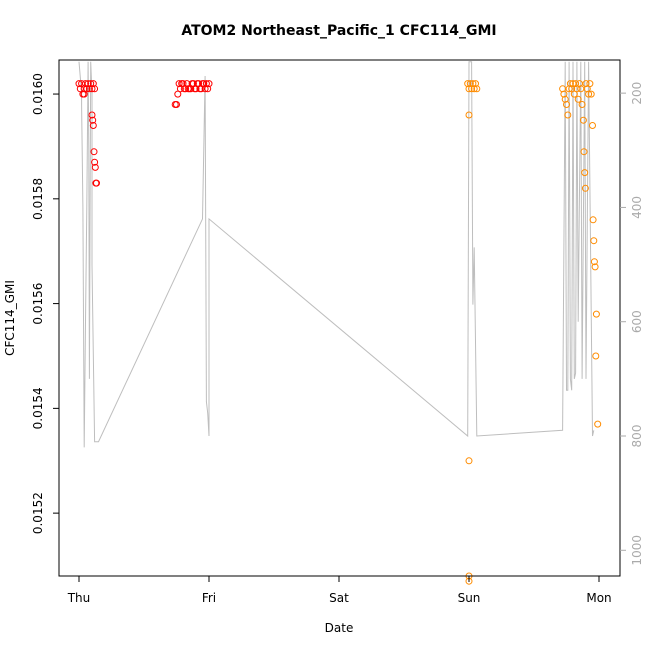 The height and width of the screenshot is (650, 650). What do you see at coordinates (598, 598) in the screenshot?
I see `x-tick-label: Mon` at bounding box center [598, 598].